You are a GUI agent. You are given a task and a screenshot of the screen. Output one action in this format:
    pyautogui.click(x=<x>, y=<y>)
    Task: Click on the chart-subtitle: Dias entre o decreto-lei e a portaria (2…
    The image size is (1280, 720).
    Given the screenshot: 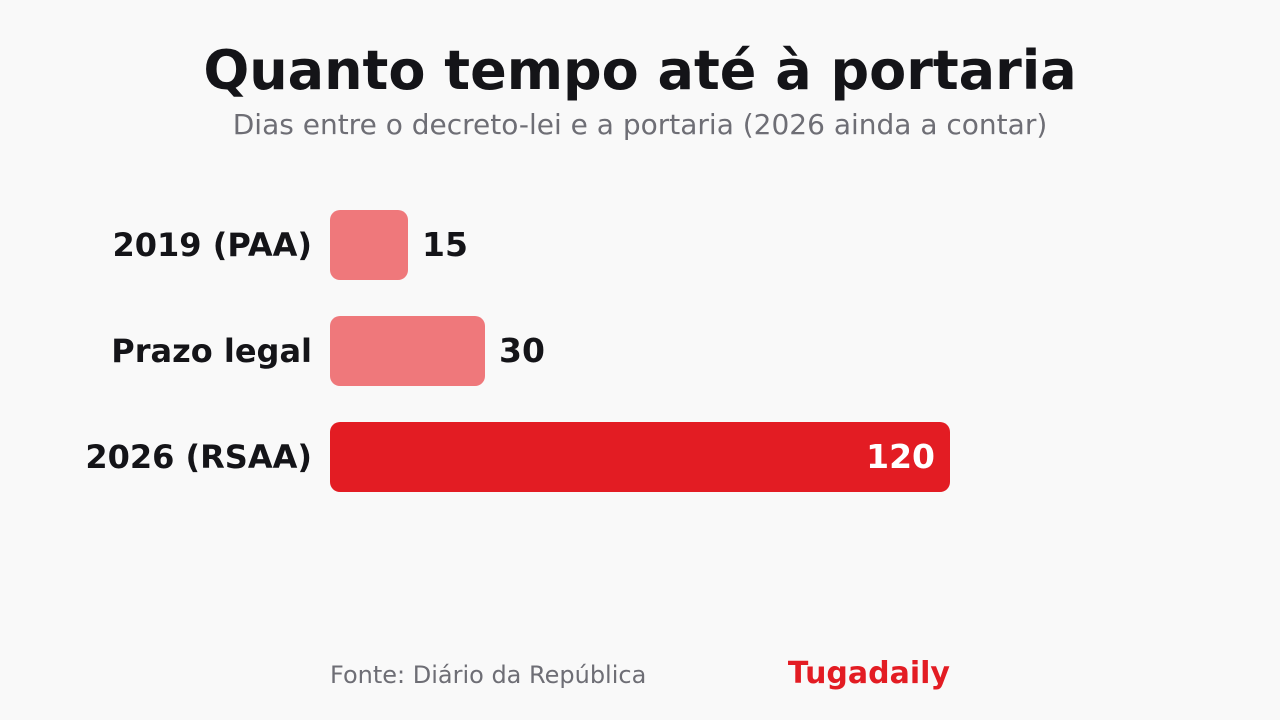 What is the action you would take?
    pyautogui.click(x=640, y=124)
    